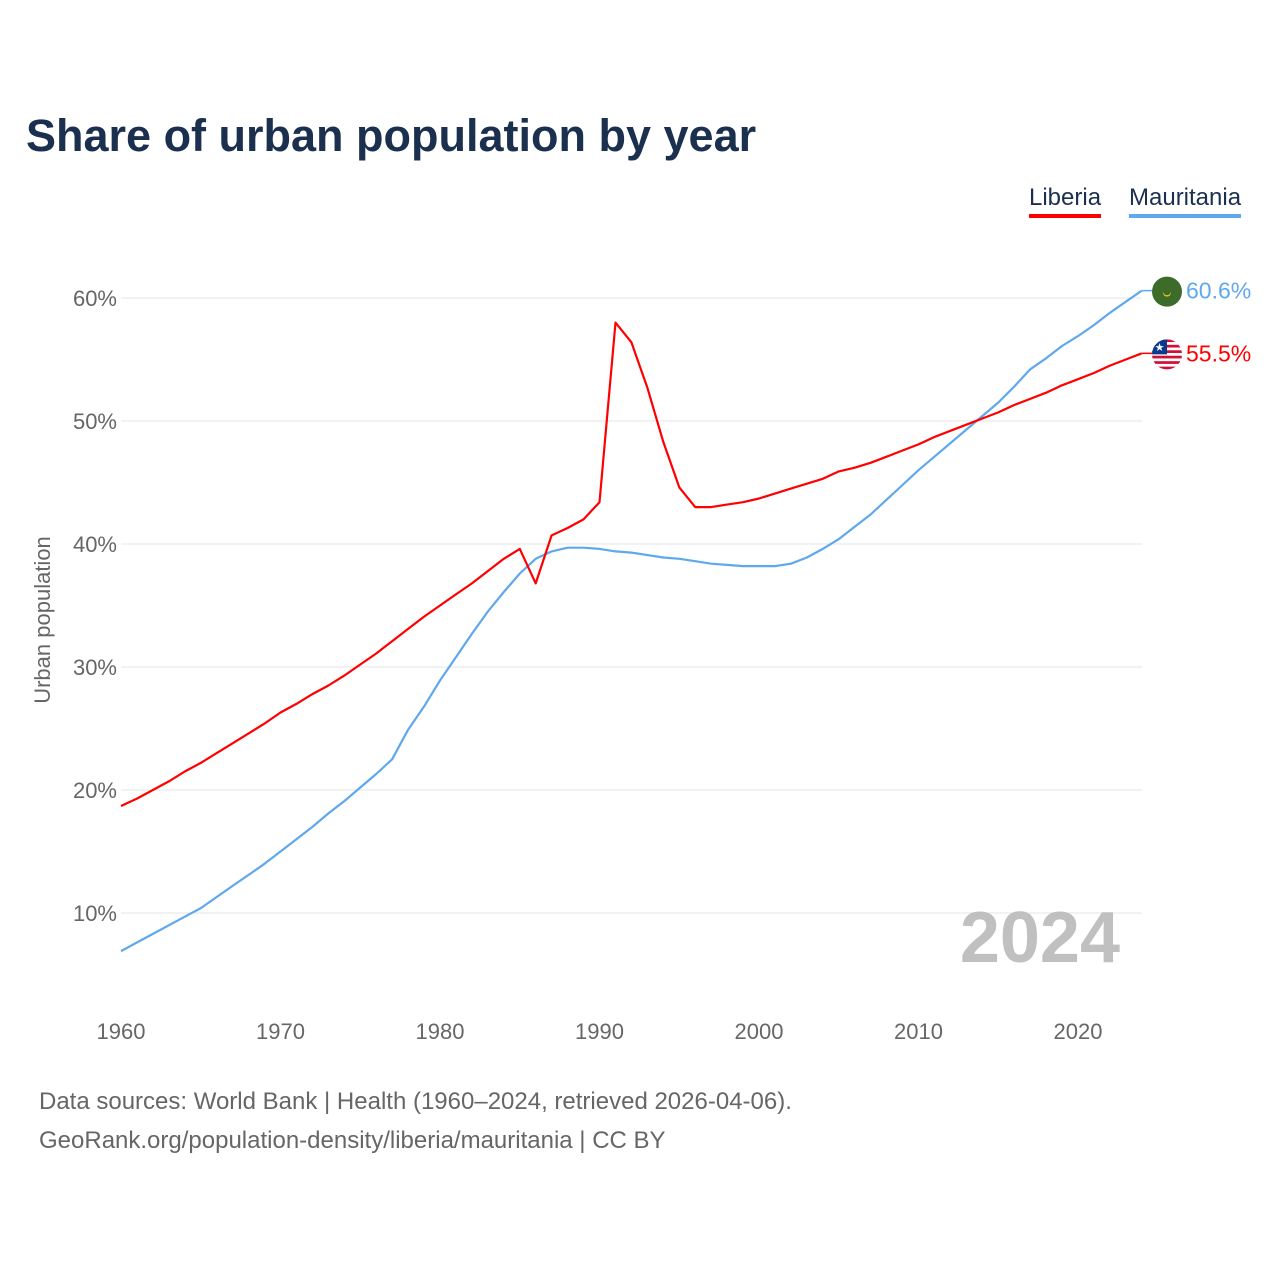  I want to click on chart-title: Share of urban population by year, so click(391, 135).